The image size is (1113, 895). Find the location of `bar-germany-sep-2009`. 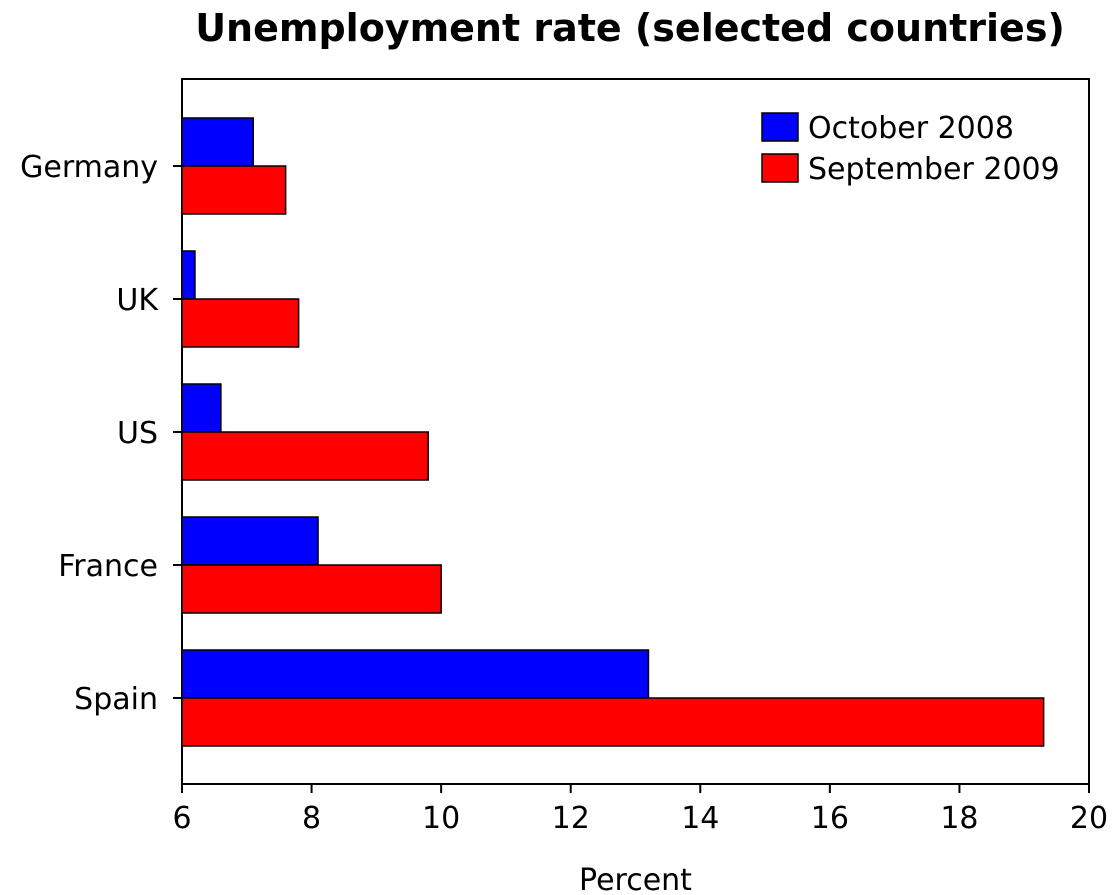

bar-germany-sep-2009 is located at coordinates (234, 190).